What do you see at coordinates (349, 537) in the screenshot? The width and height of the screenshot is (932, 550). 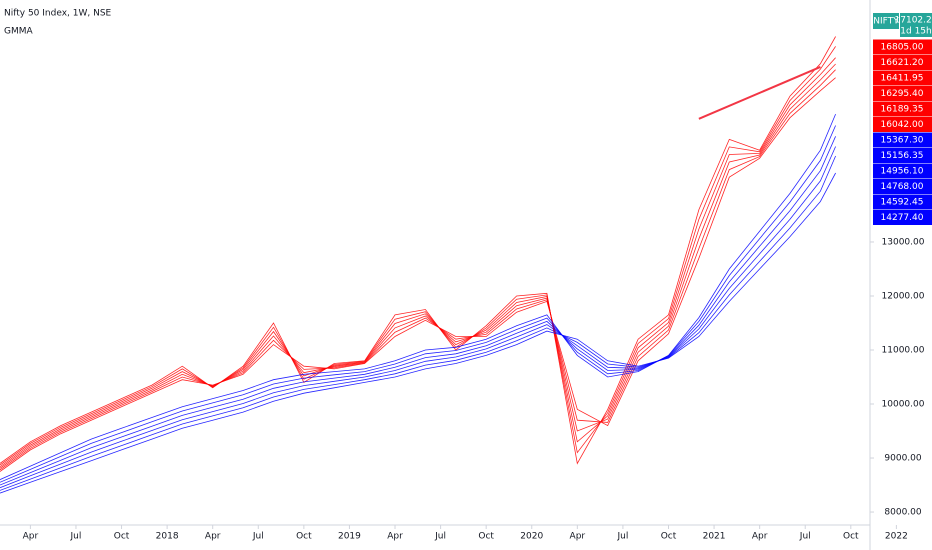 I see `x-tick-label: 2019` at bounding box center [349, 537].